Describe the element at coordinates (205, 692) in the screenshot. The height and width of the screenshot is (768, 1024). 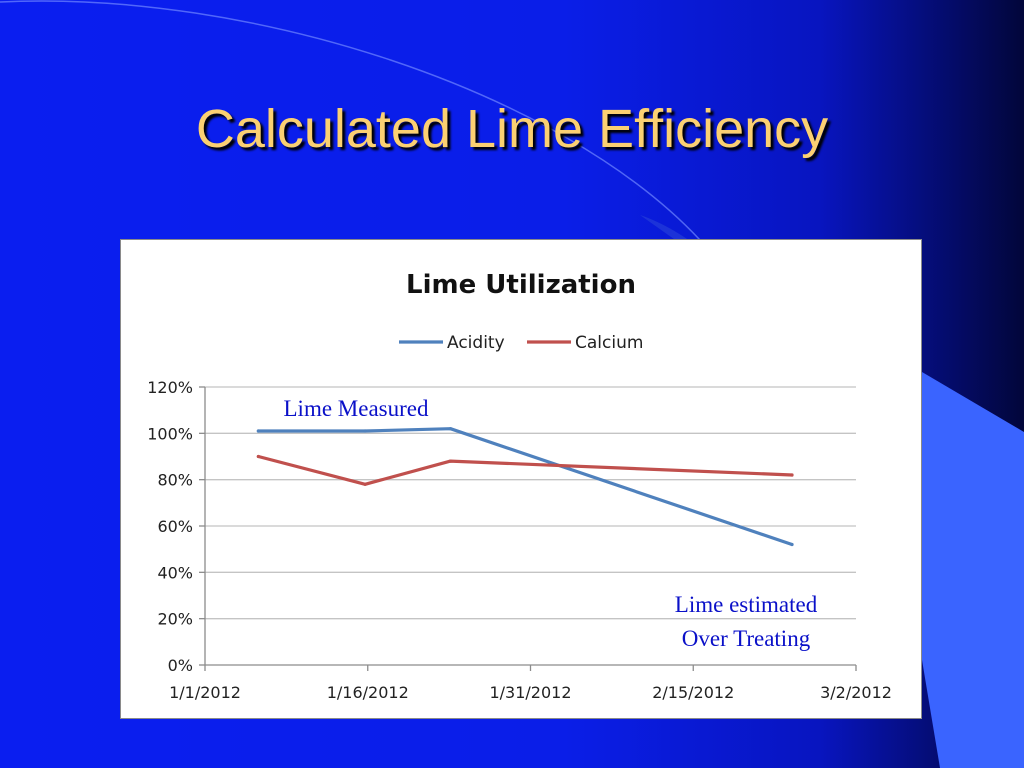
I see `x-tick-label: 1/1/2012` at that location.